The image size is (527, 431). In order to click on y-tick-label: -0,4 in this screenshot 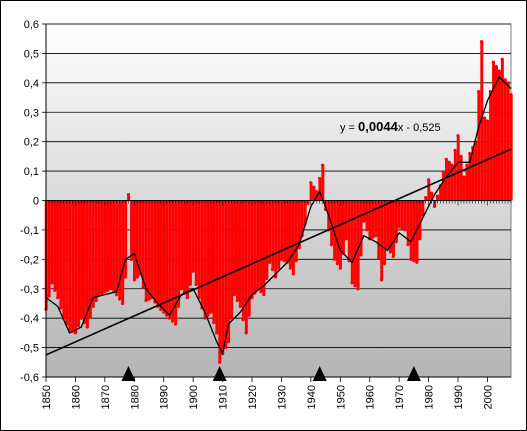, I will do `click(29, 319)`.